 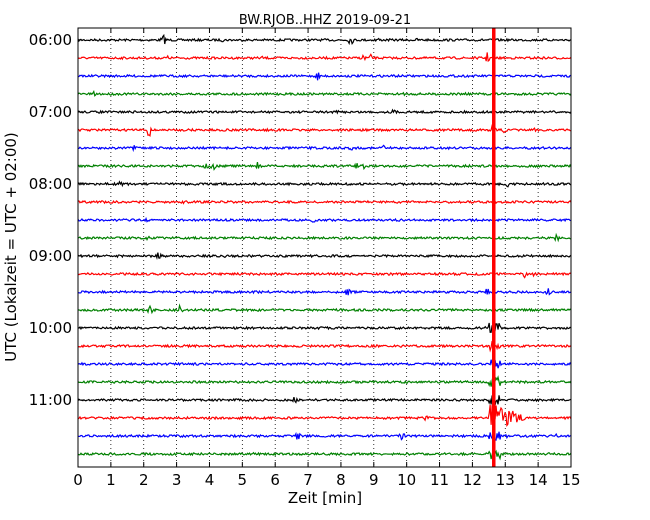 What do you see at coordinates (50, 328) in the screenshot?
I see `y-tick-label: 10:00` at bounding box center [50, 328].